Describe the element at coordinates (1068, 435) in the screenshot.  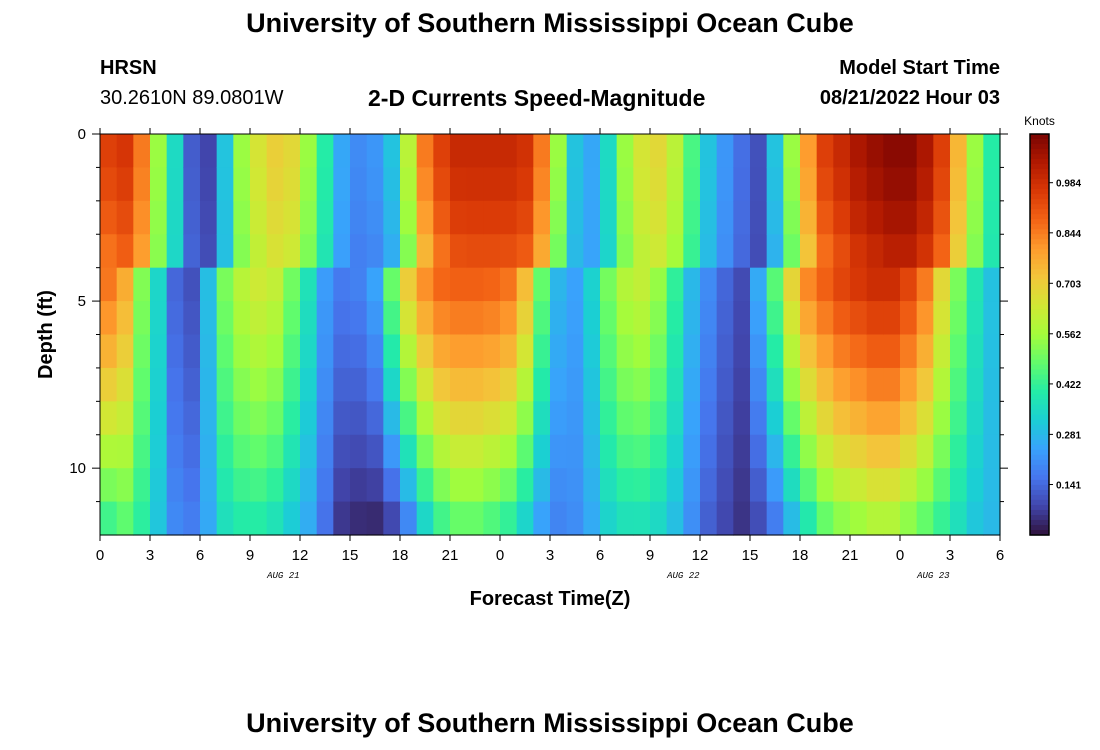
I see `colorbar-tick-label: 0.281` at that location.